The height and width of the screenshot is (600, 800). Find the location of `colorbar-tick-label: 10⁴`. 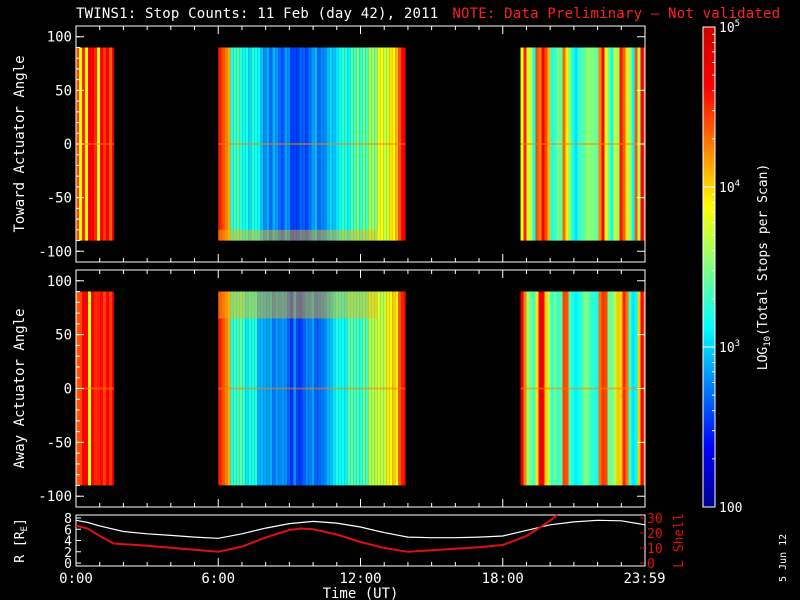

colorbar-tick-label: 10⁴ is located at coordinates (729, 187).